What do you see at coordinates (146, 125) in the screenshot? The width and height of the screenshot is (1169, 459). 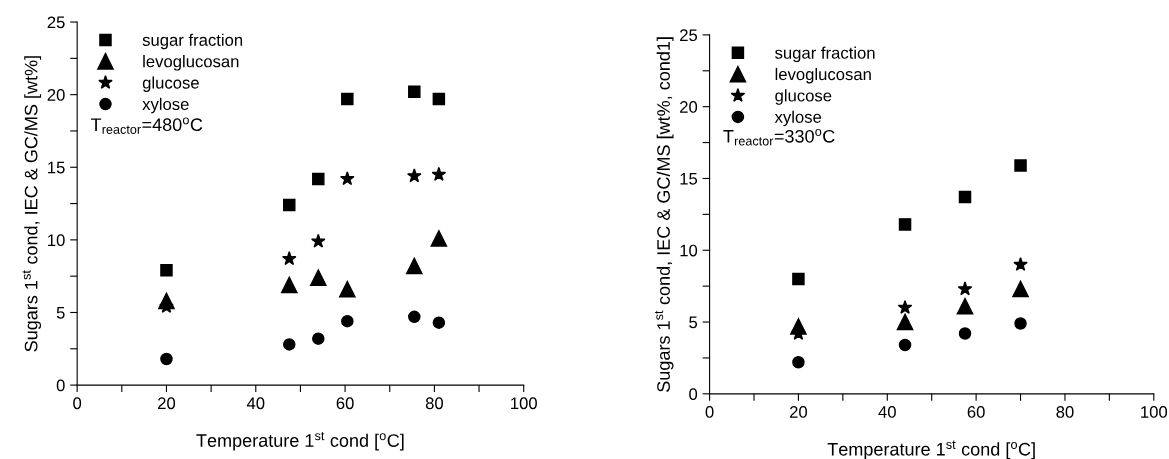 I see `annotation: T$_{reactor}$=480$^{o}$C` at bounding box center [146, 125].